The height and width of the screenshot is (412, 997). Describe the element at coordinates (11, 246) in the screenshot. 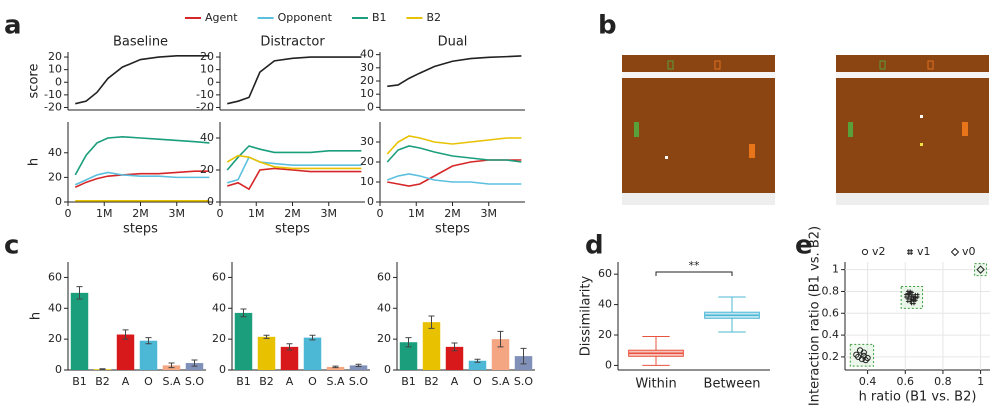

I see `panel-label: c` at that location.